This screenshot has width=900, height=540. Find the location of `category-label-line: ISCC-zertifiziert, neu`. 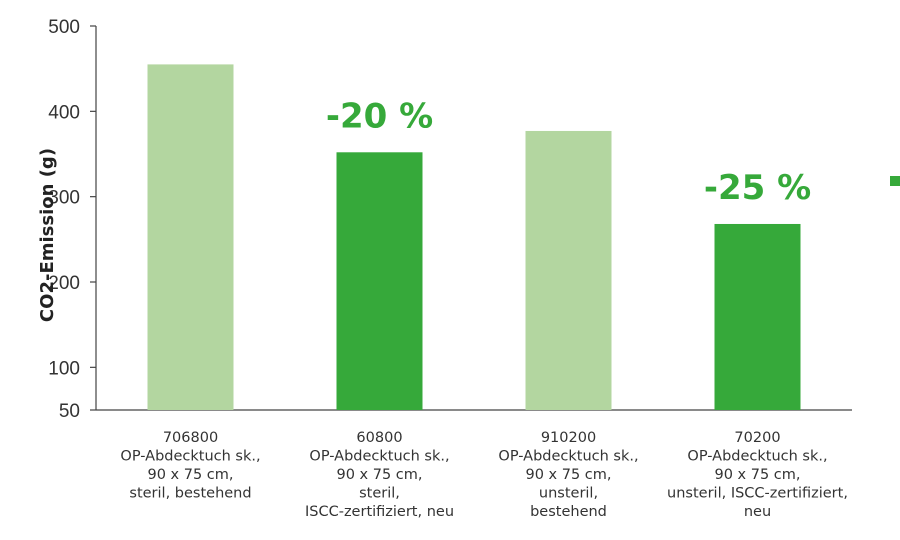

category-label-line: ISCC-zertifiziert, neu is located at coordinates (379, 512).